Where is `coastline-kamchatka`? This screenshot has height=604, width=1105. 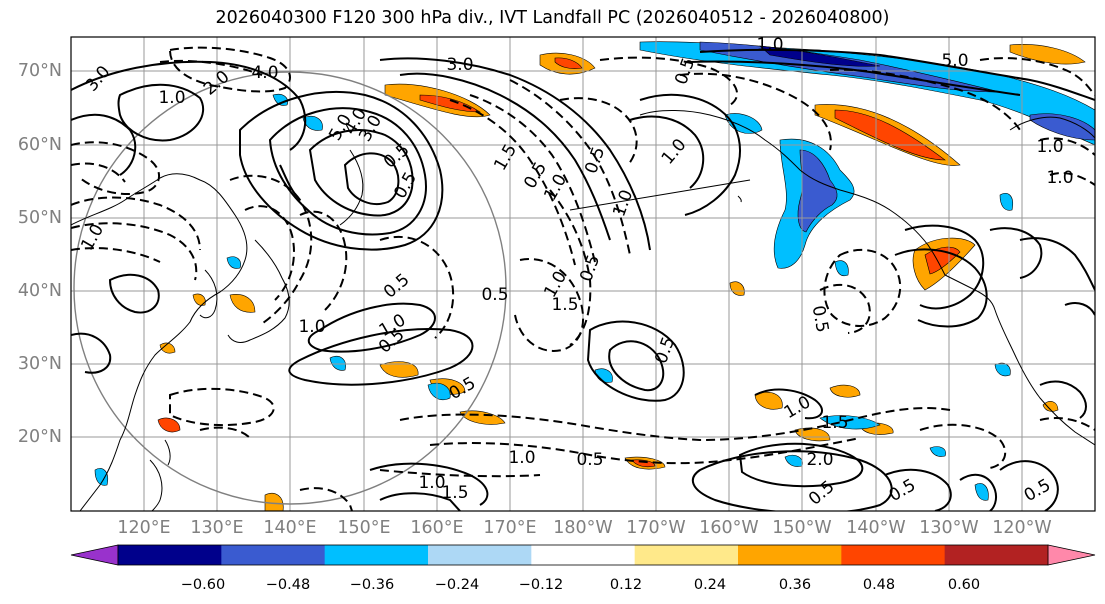
coastline-kamchatka is located at coordinates (351, 187).